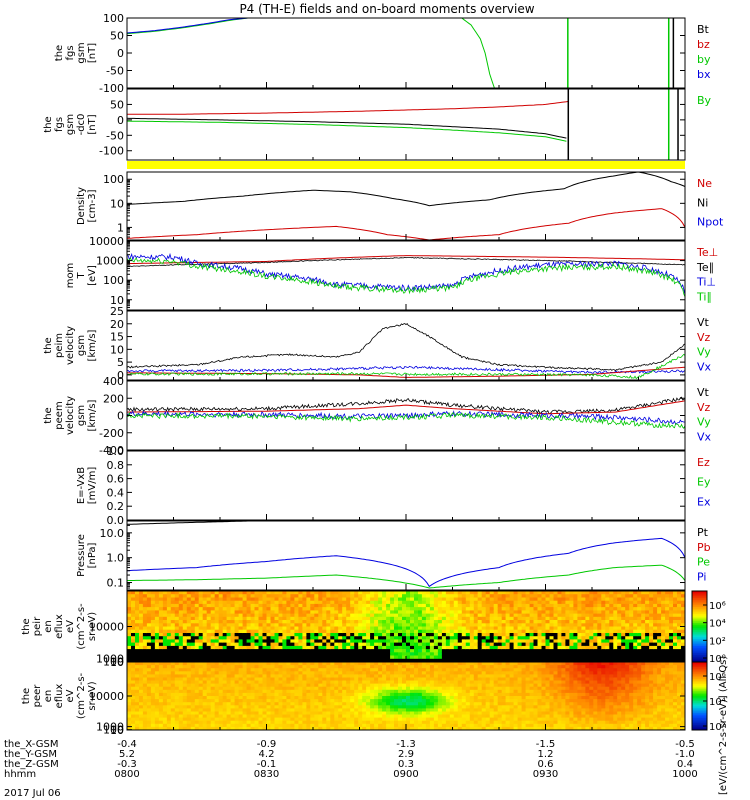 The width and height of the screenshot is (750, 800). I want to click on ytick-label-pressure: 1.0, so click(116, 558).